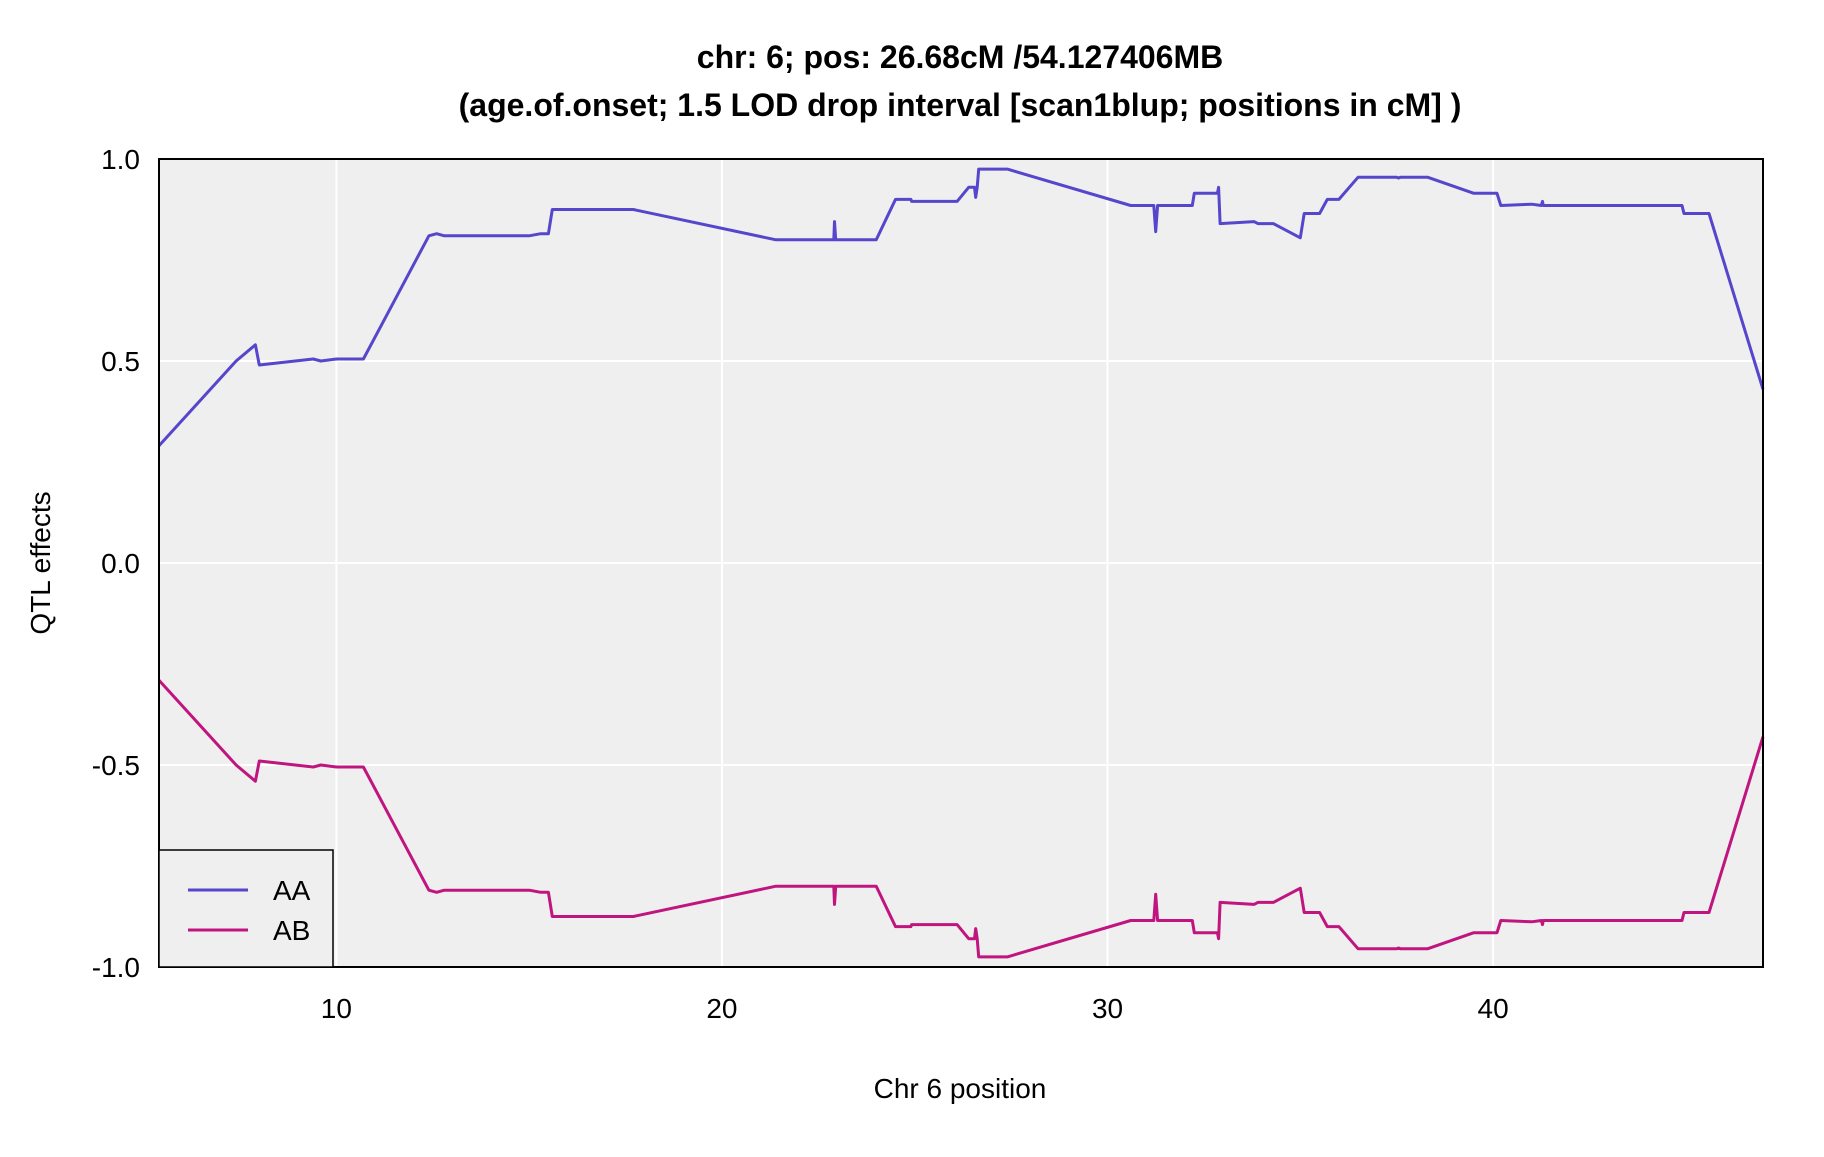 Image resolution: width=1824 pixels, height=1157 pixels. Describe the element at coordinates (291, 930) in the screenshot. I see `legend-label-ab: AB` at that location.